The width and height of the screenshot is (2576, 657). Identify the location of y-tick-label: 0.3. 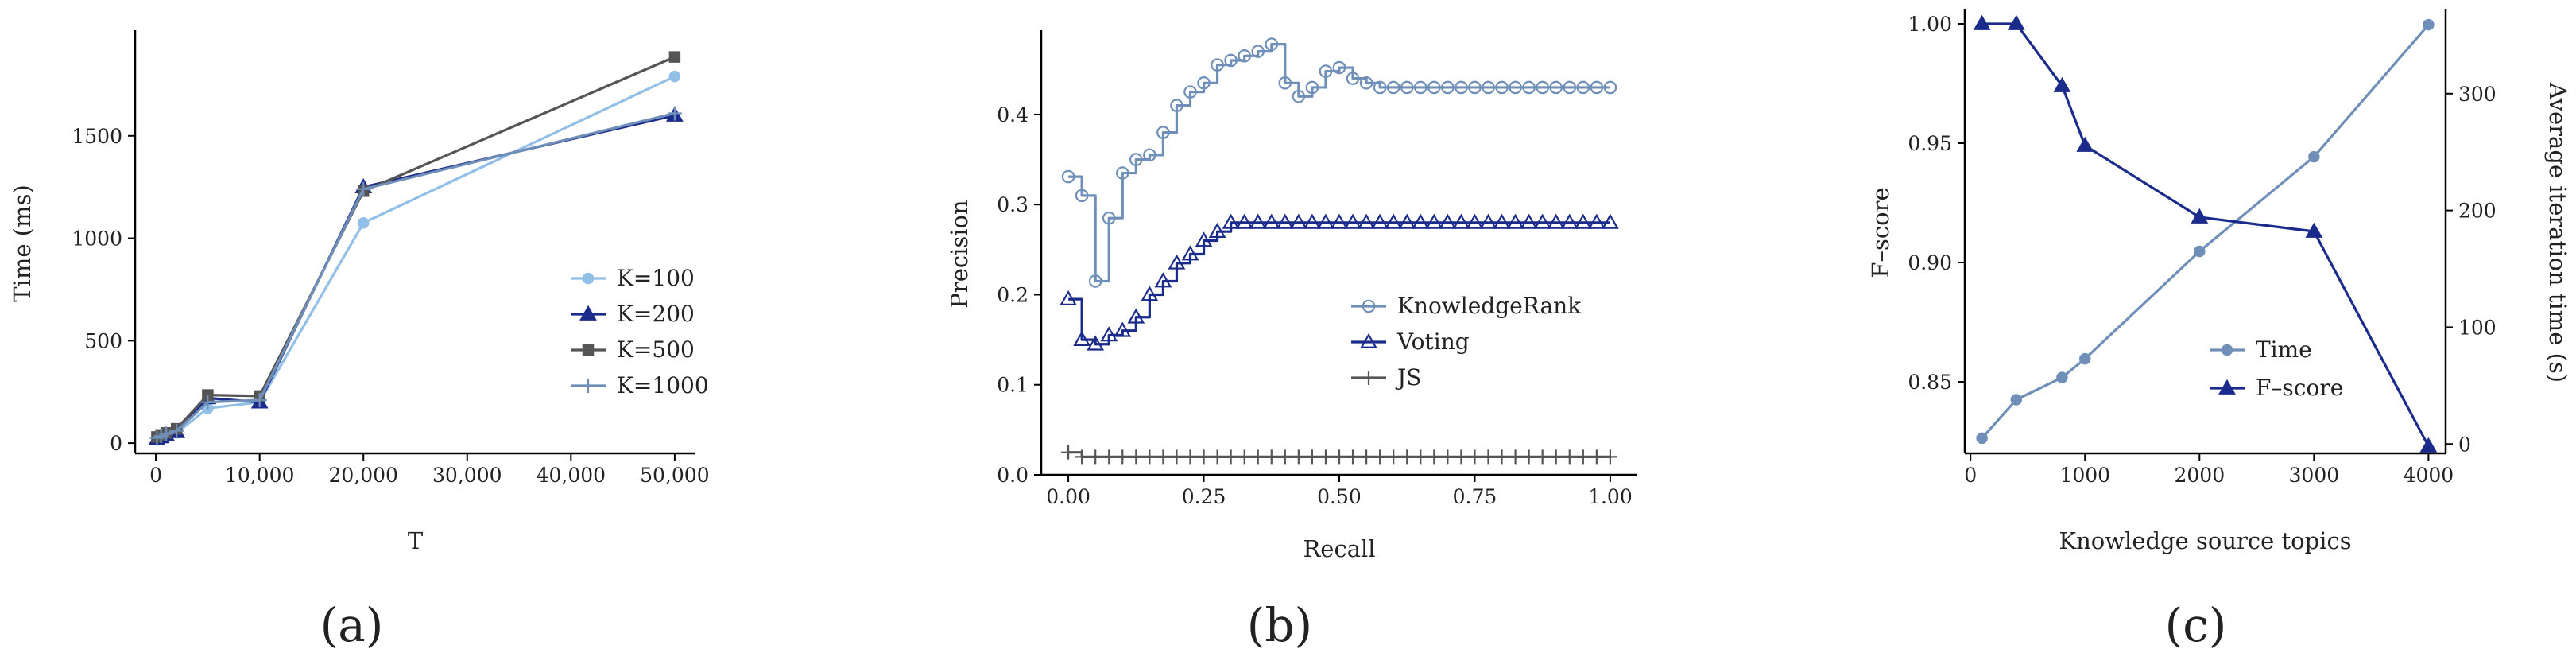
(1012, 205).